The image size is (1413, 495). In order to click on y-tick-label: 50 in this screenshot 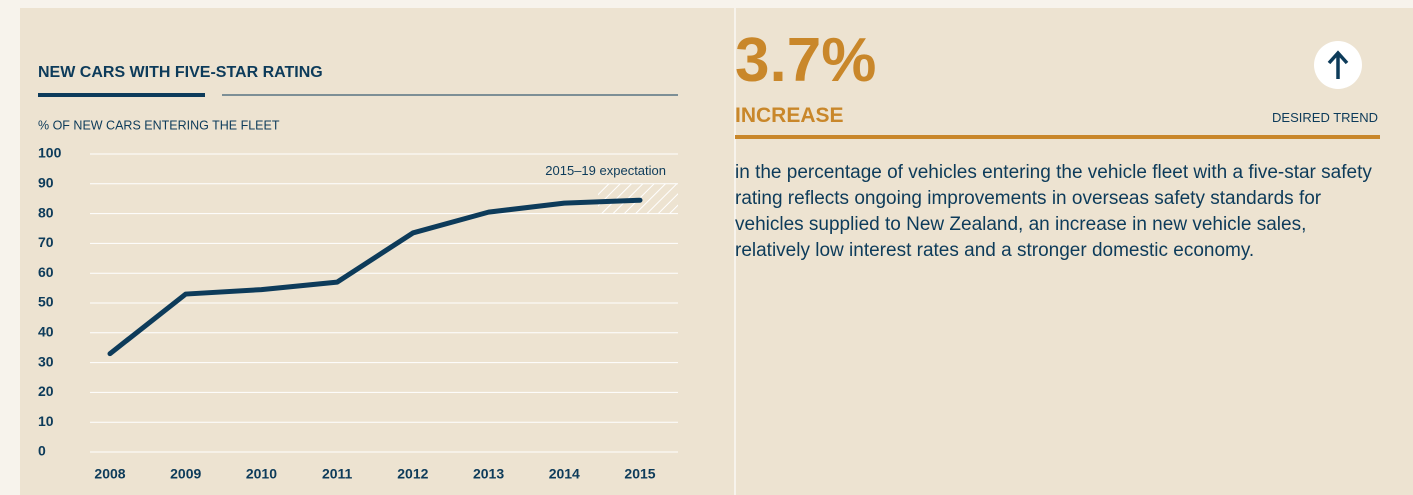, I will do `click(46, 302)`.